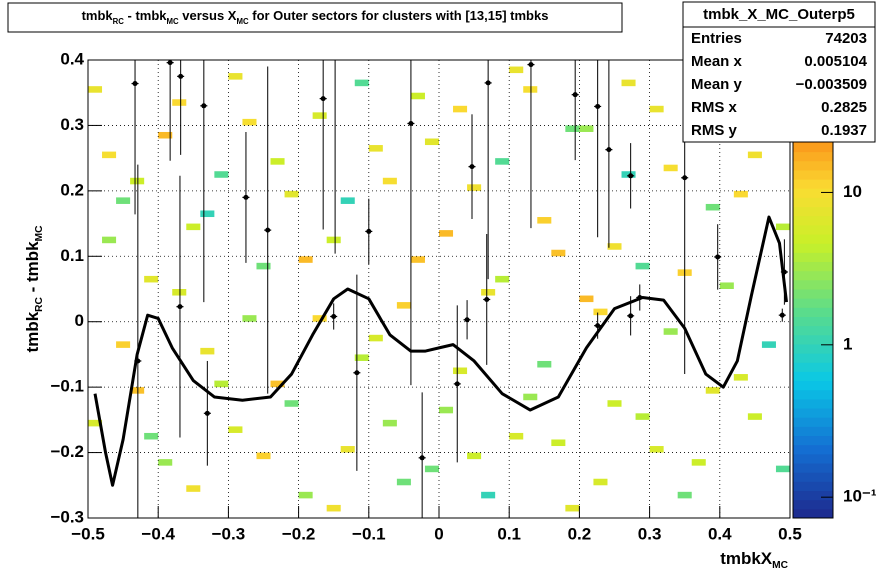 The width and height of the screenshot is (878, 578). I want to click on y-tick-label: −0.3, so click(67, 516).